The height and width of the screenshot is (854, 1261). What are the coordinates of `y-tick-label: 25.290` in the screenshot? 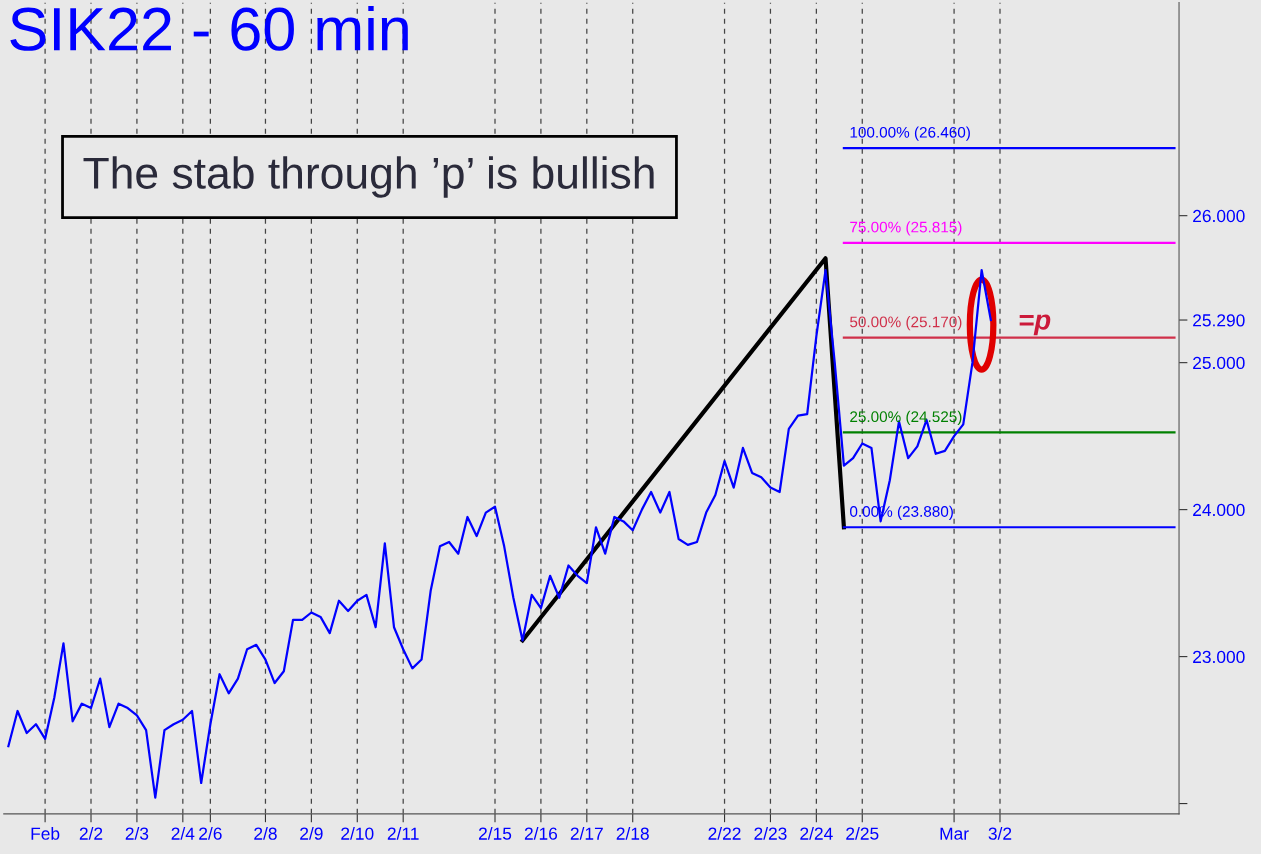 It's located at (1219, 320).